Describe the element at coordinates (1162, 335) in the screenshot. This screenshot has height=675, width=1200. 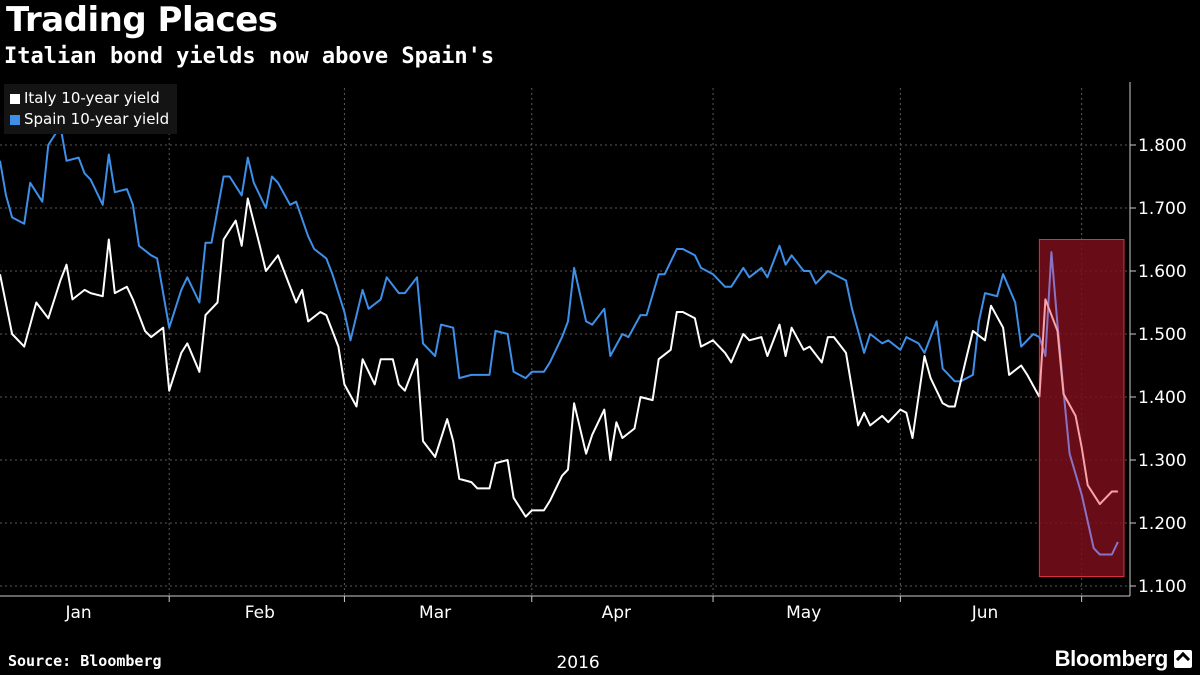
I see `y-tick-label: 1.500` at that location.